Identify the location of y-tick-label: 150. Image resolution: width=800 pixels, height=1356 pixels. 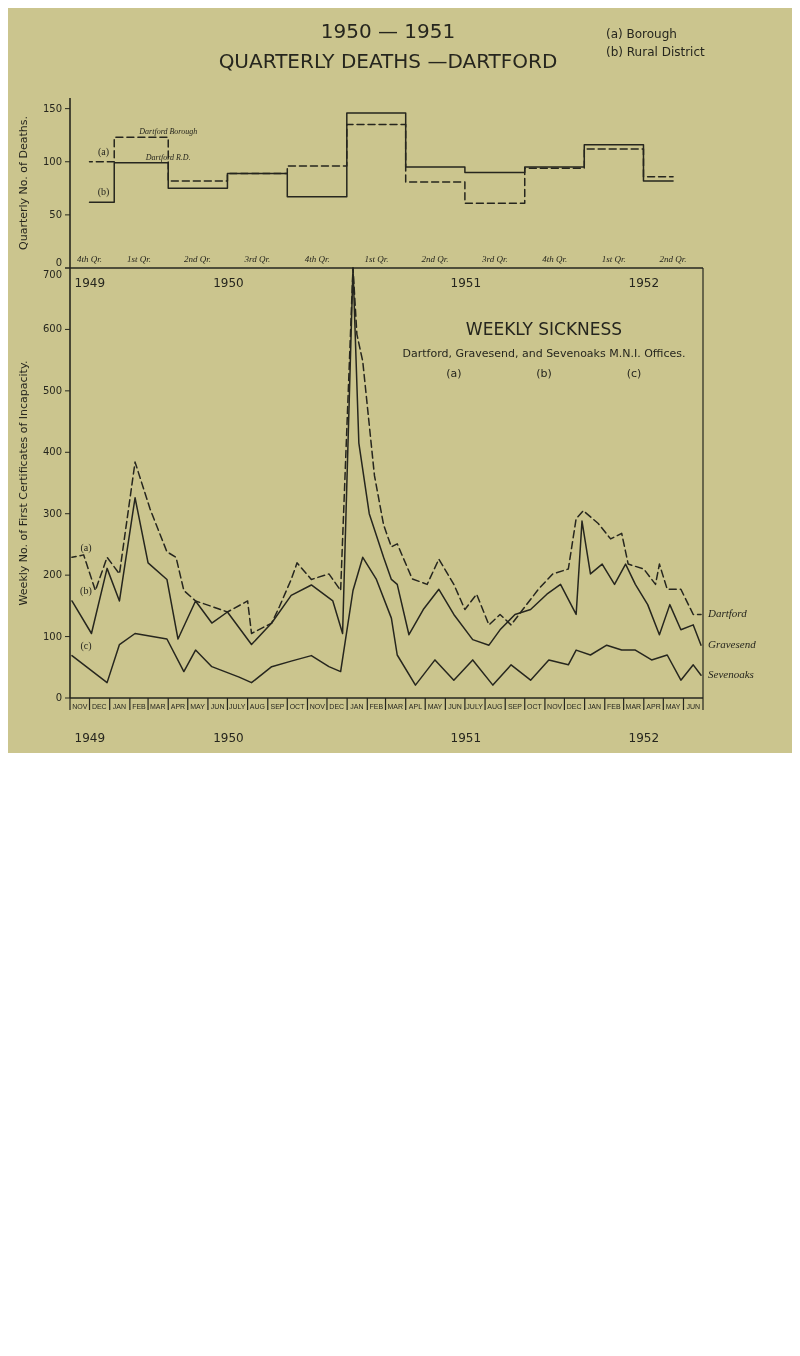
(52, 108).